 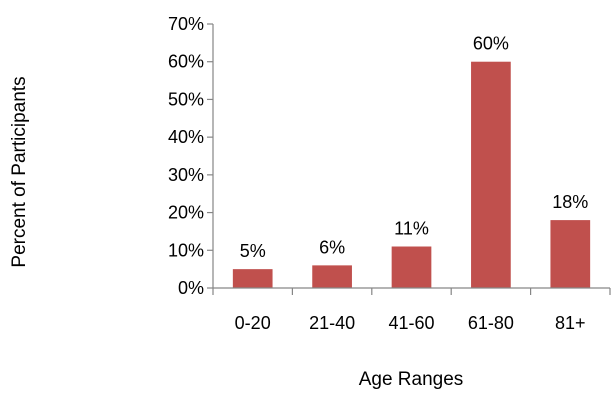 I want to click on x-axis-title: Age Ranges, so click(x=411, y=379).